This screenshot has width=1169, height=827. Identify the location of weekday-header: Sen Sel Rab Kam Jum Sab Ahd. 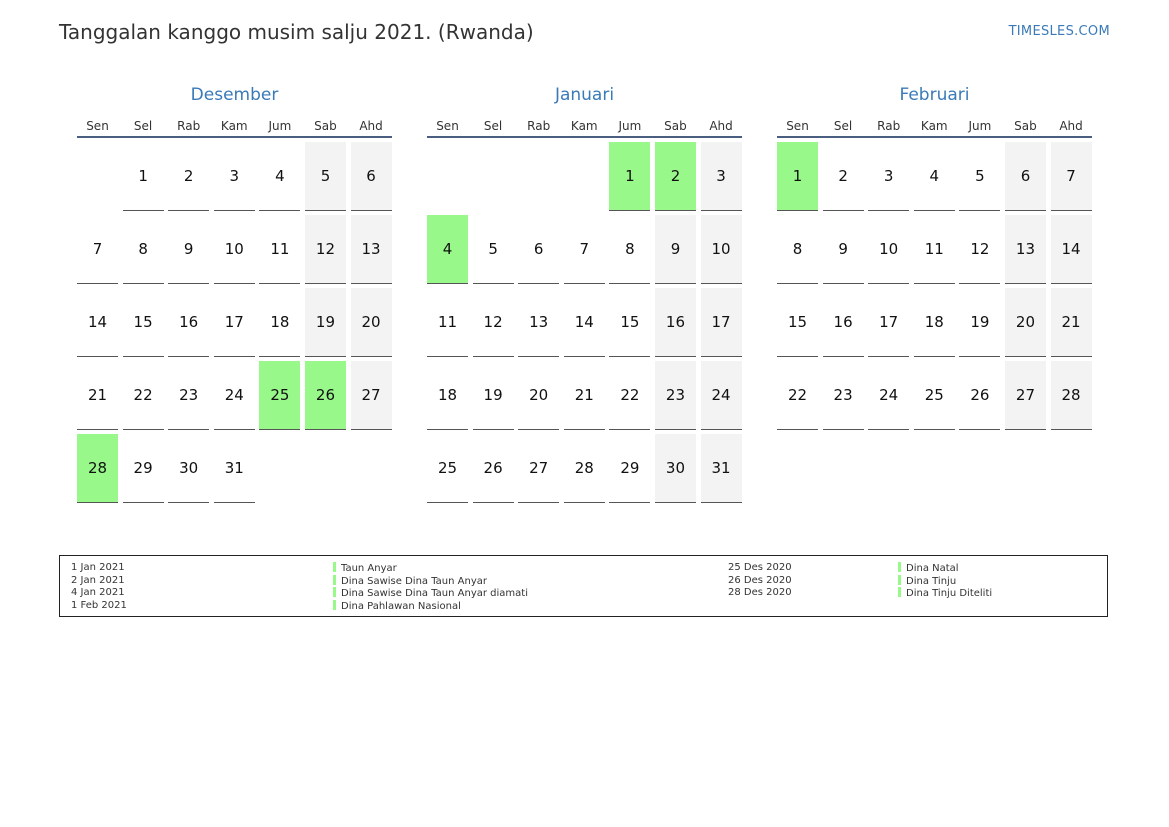
(584, 127).